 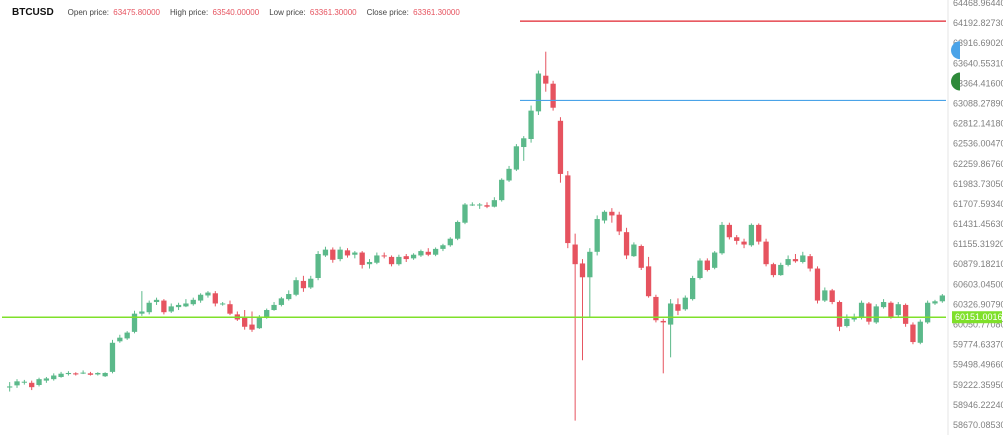 What do you see at coordinates (955, 50) in the screenshot?
I see `blue-marker-icon` at bounding box center [955, 50].